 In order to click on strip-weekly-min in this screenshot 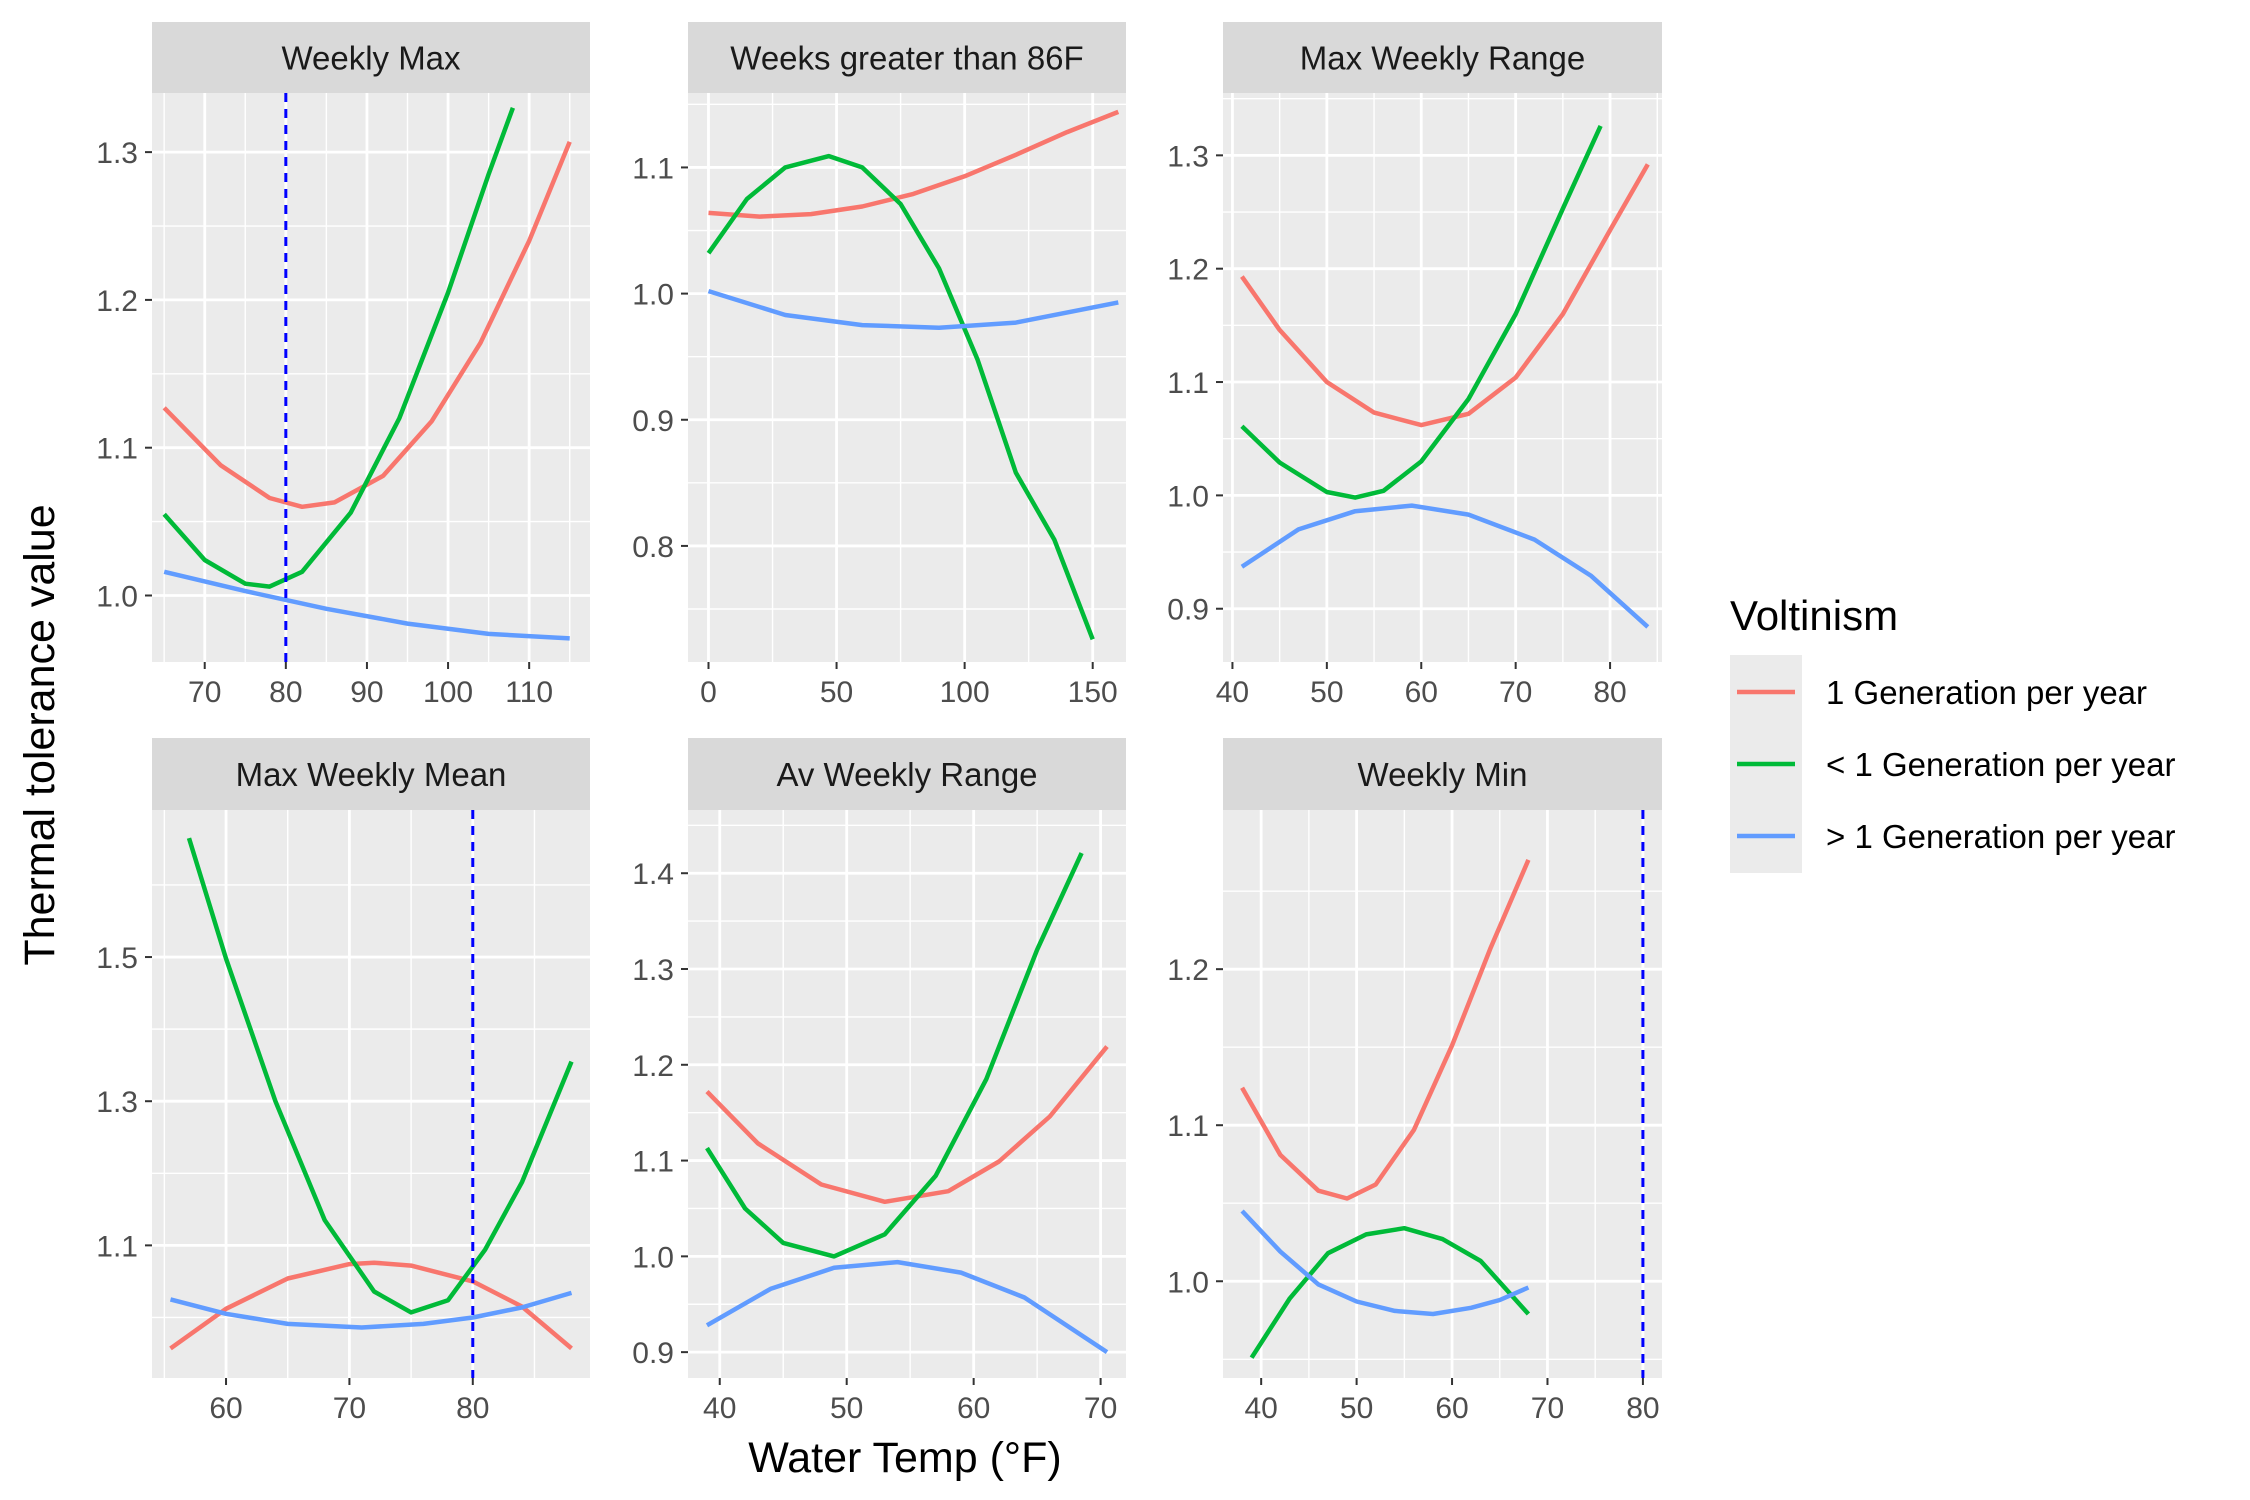, I will do `click(1442, 774)`.